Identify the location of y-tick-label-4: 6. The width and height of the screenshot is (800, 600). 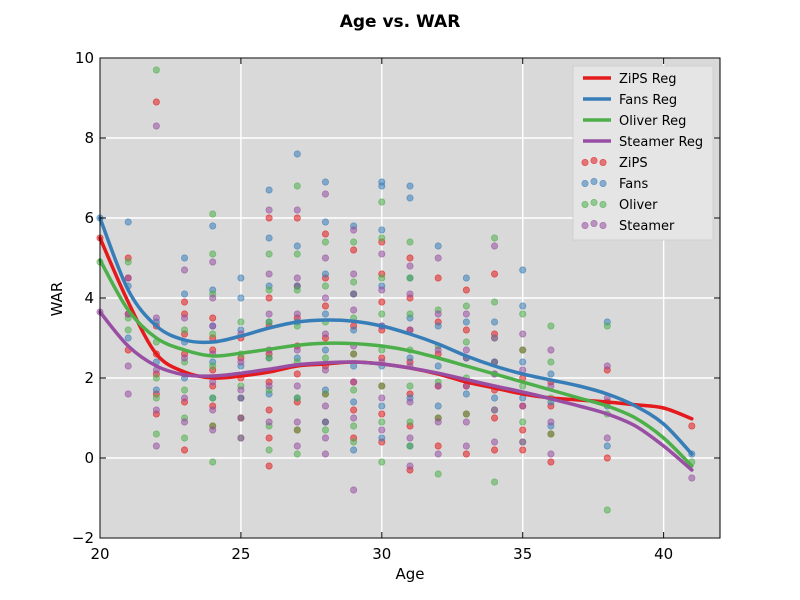
(89, 218).